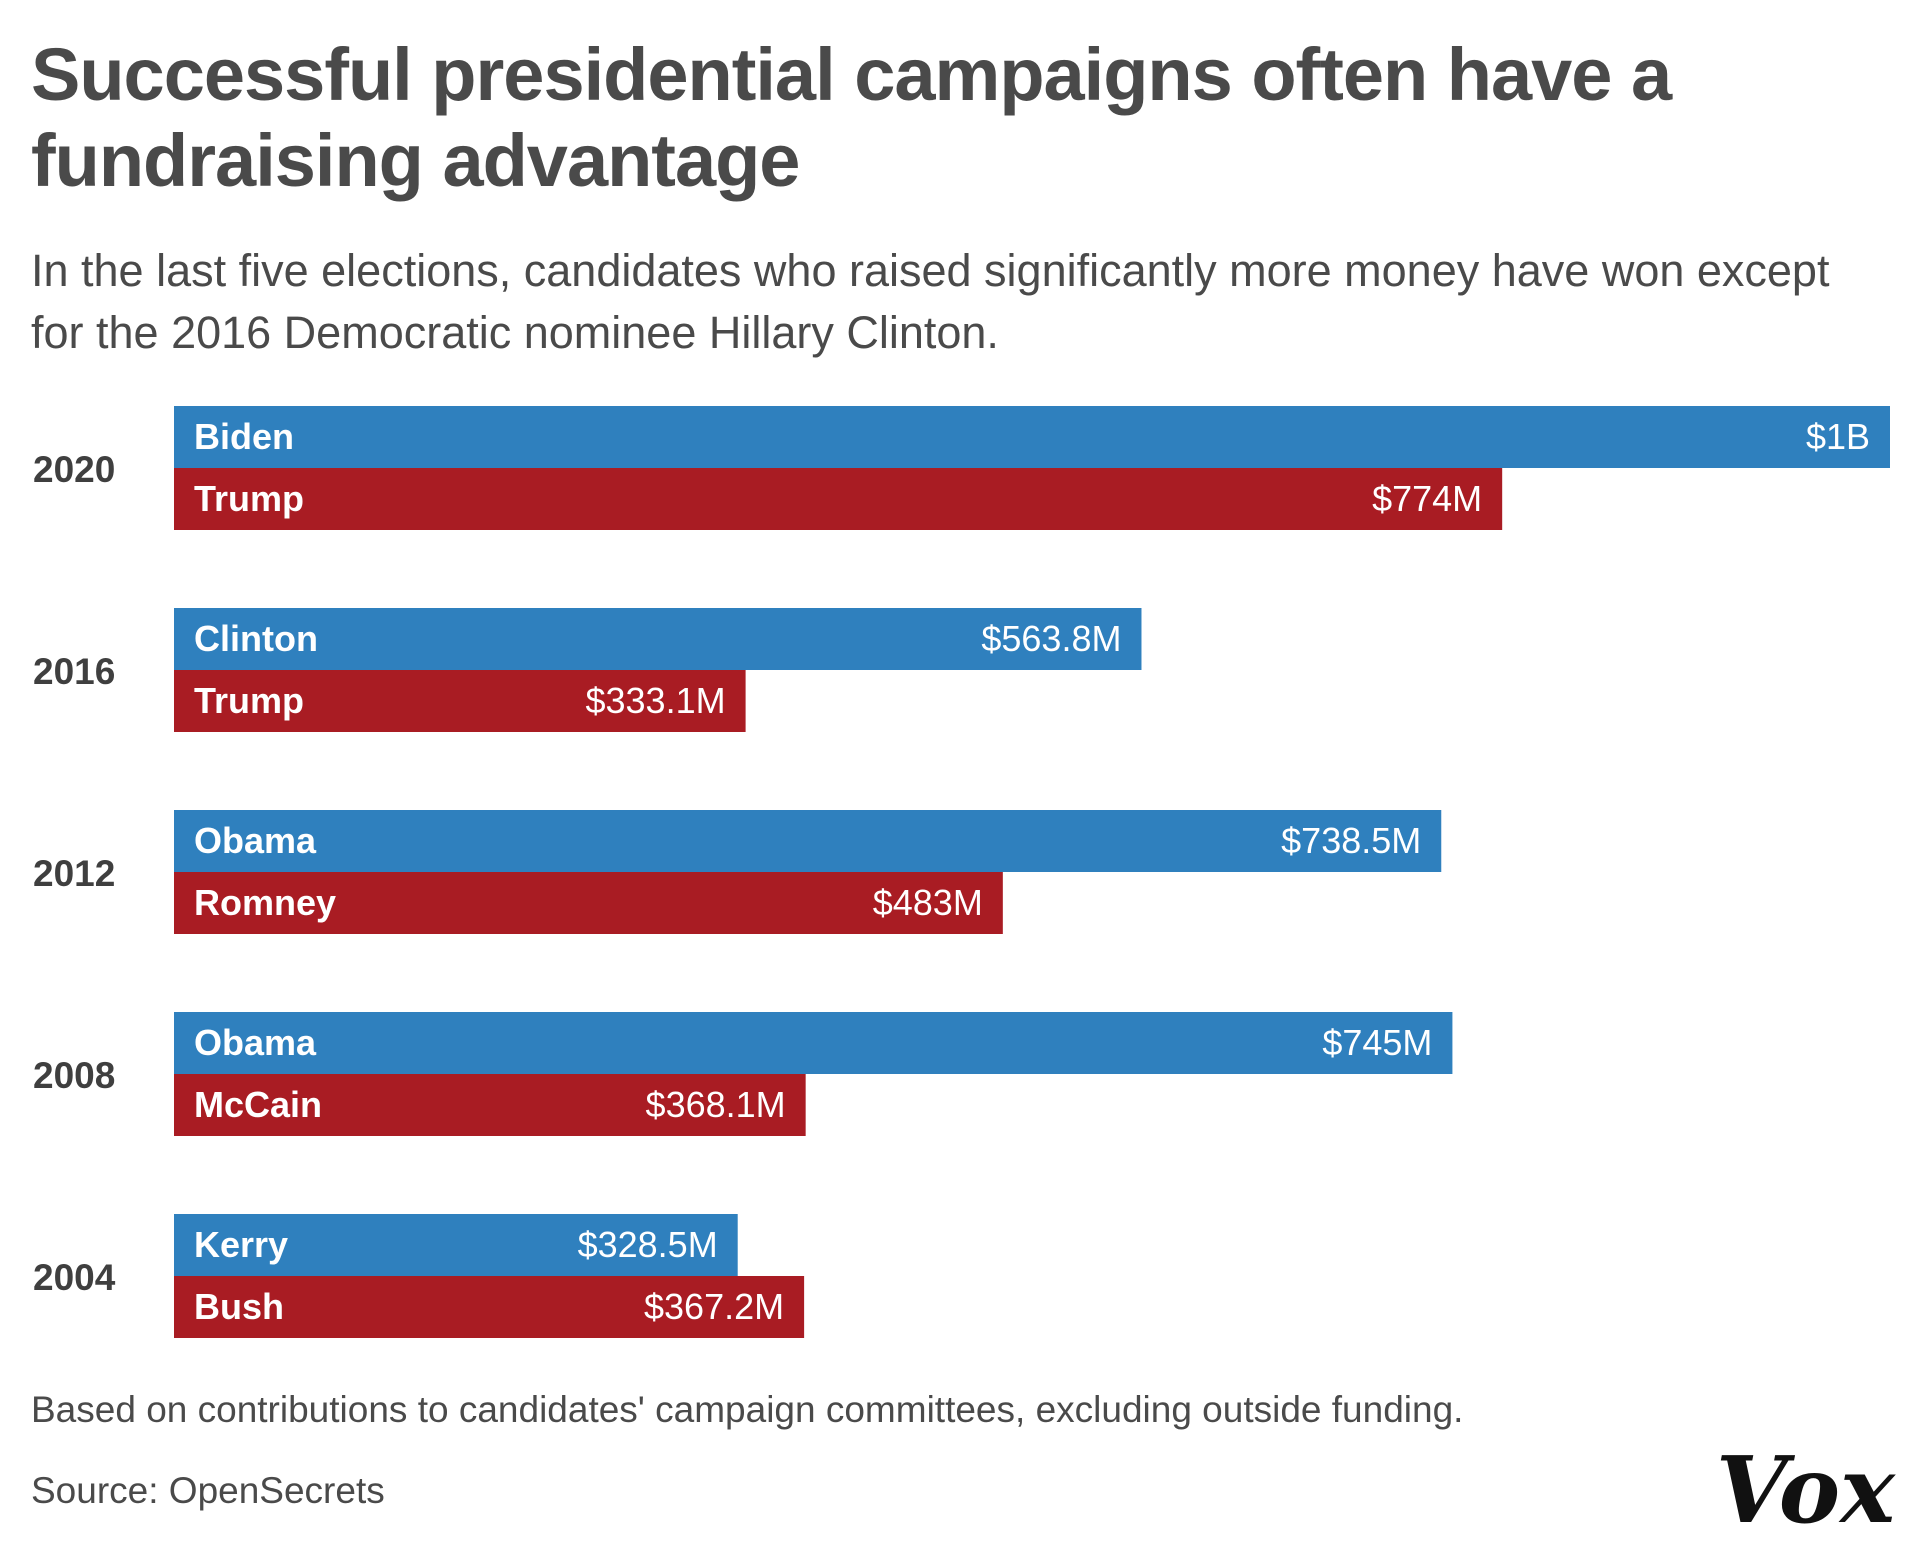 The height and width of the screenshot is (1565, 1920). I want to click on value-label-2008-mccain: $368.1M, so click(716, 1104).